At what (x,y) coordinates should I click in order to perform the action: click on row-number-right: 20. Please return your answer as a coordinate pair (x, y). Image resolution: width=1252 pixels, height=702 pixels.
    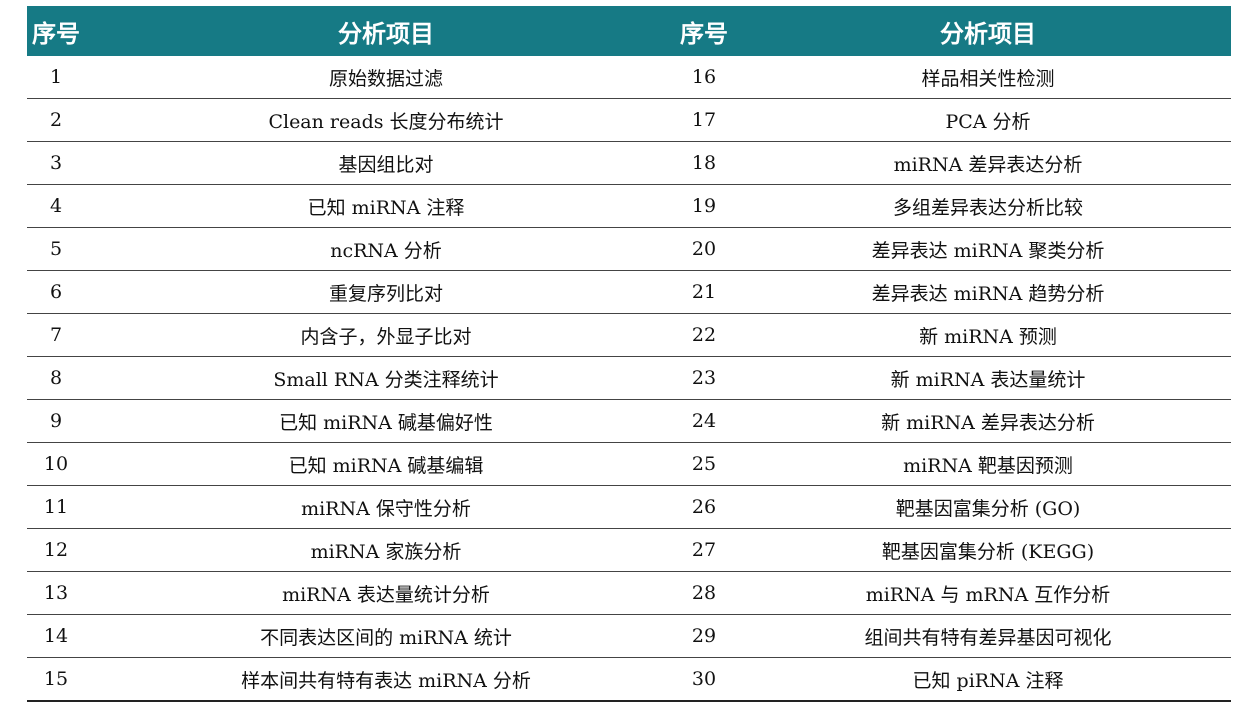
    Looking at the image, I should click on (710, 249).